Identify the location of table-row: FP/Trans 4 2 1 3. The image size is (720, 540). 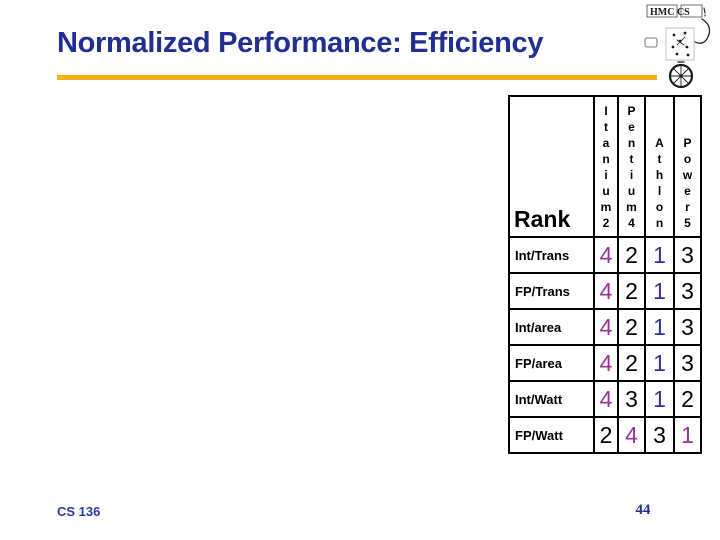
(605, 291).